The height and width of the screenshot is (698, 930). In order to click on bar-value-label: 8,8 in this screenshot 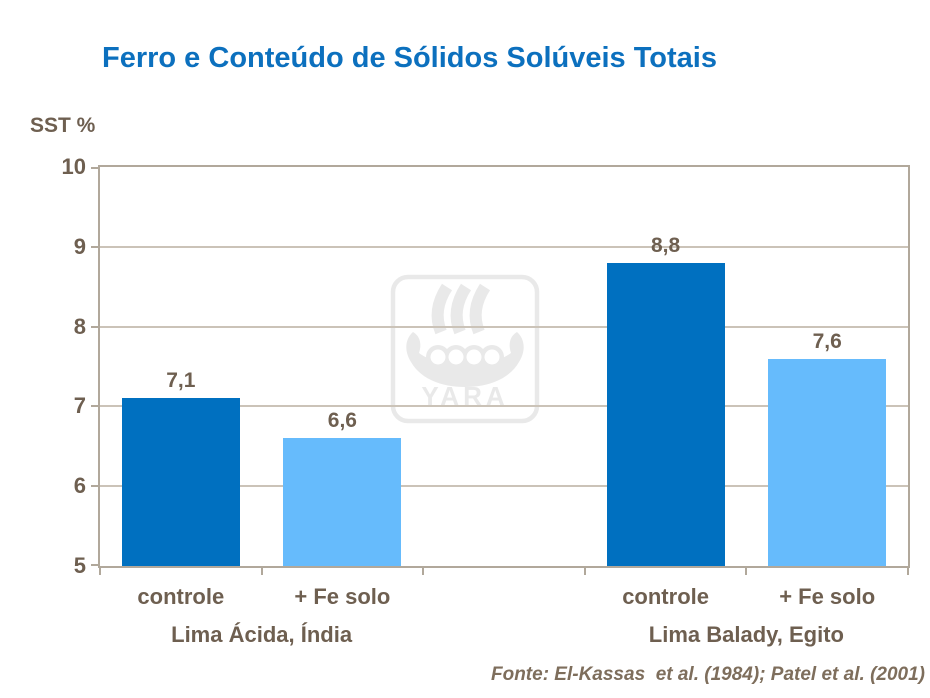, I will do `click(665, 245)`.